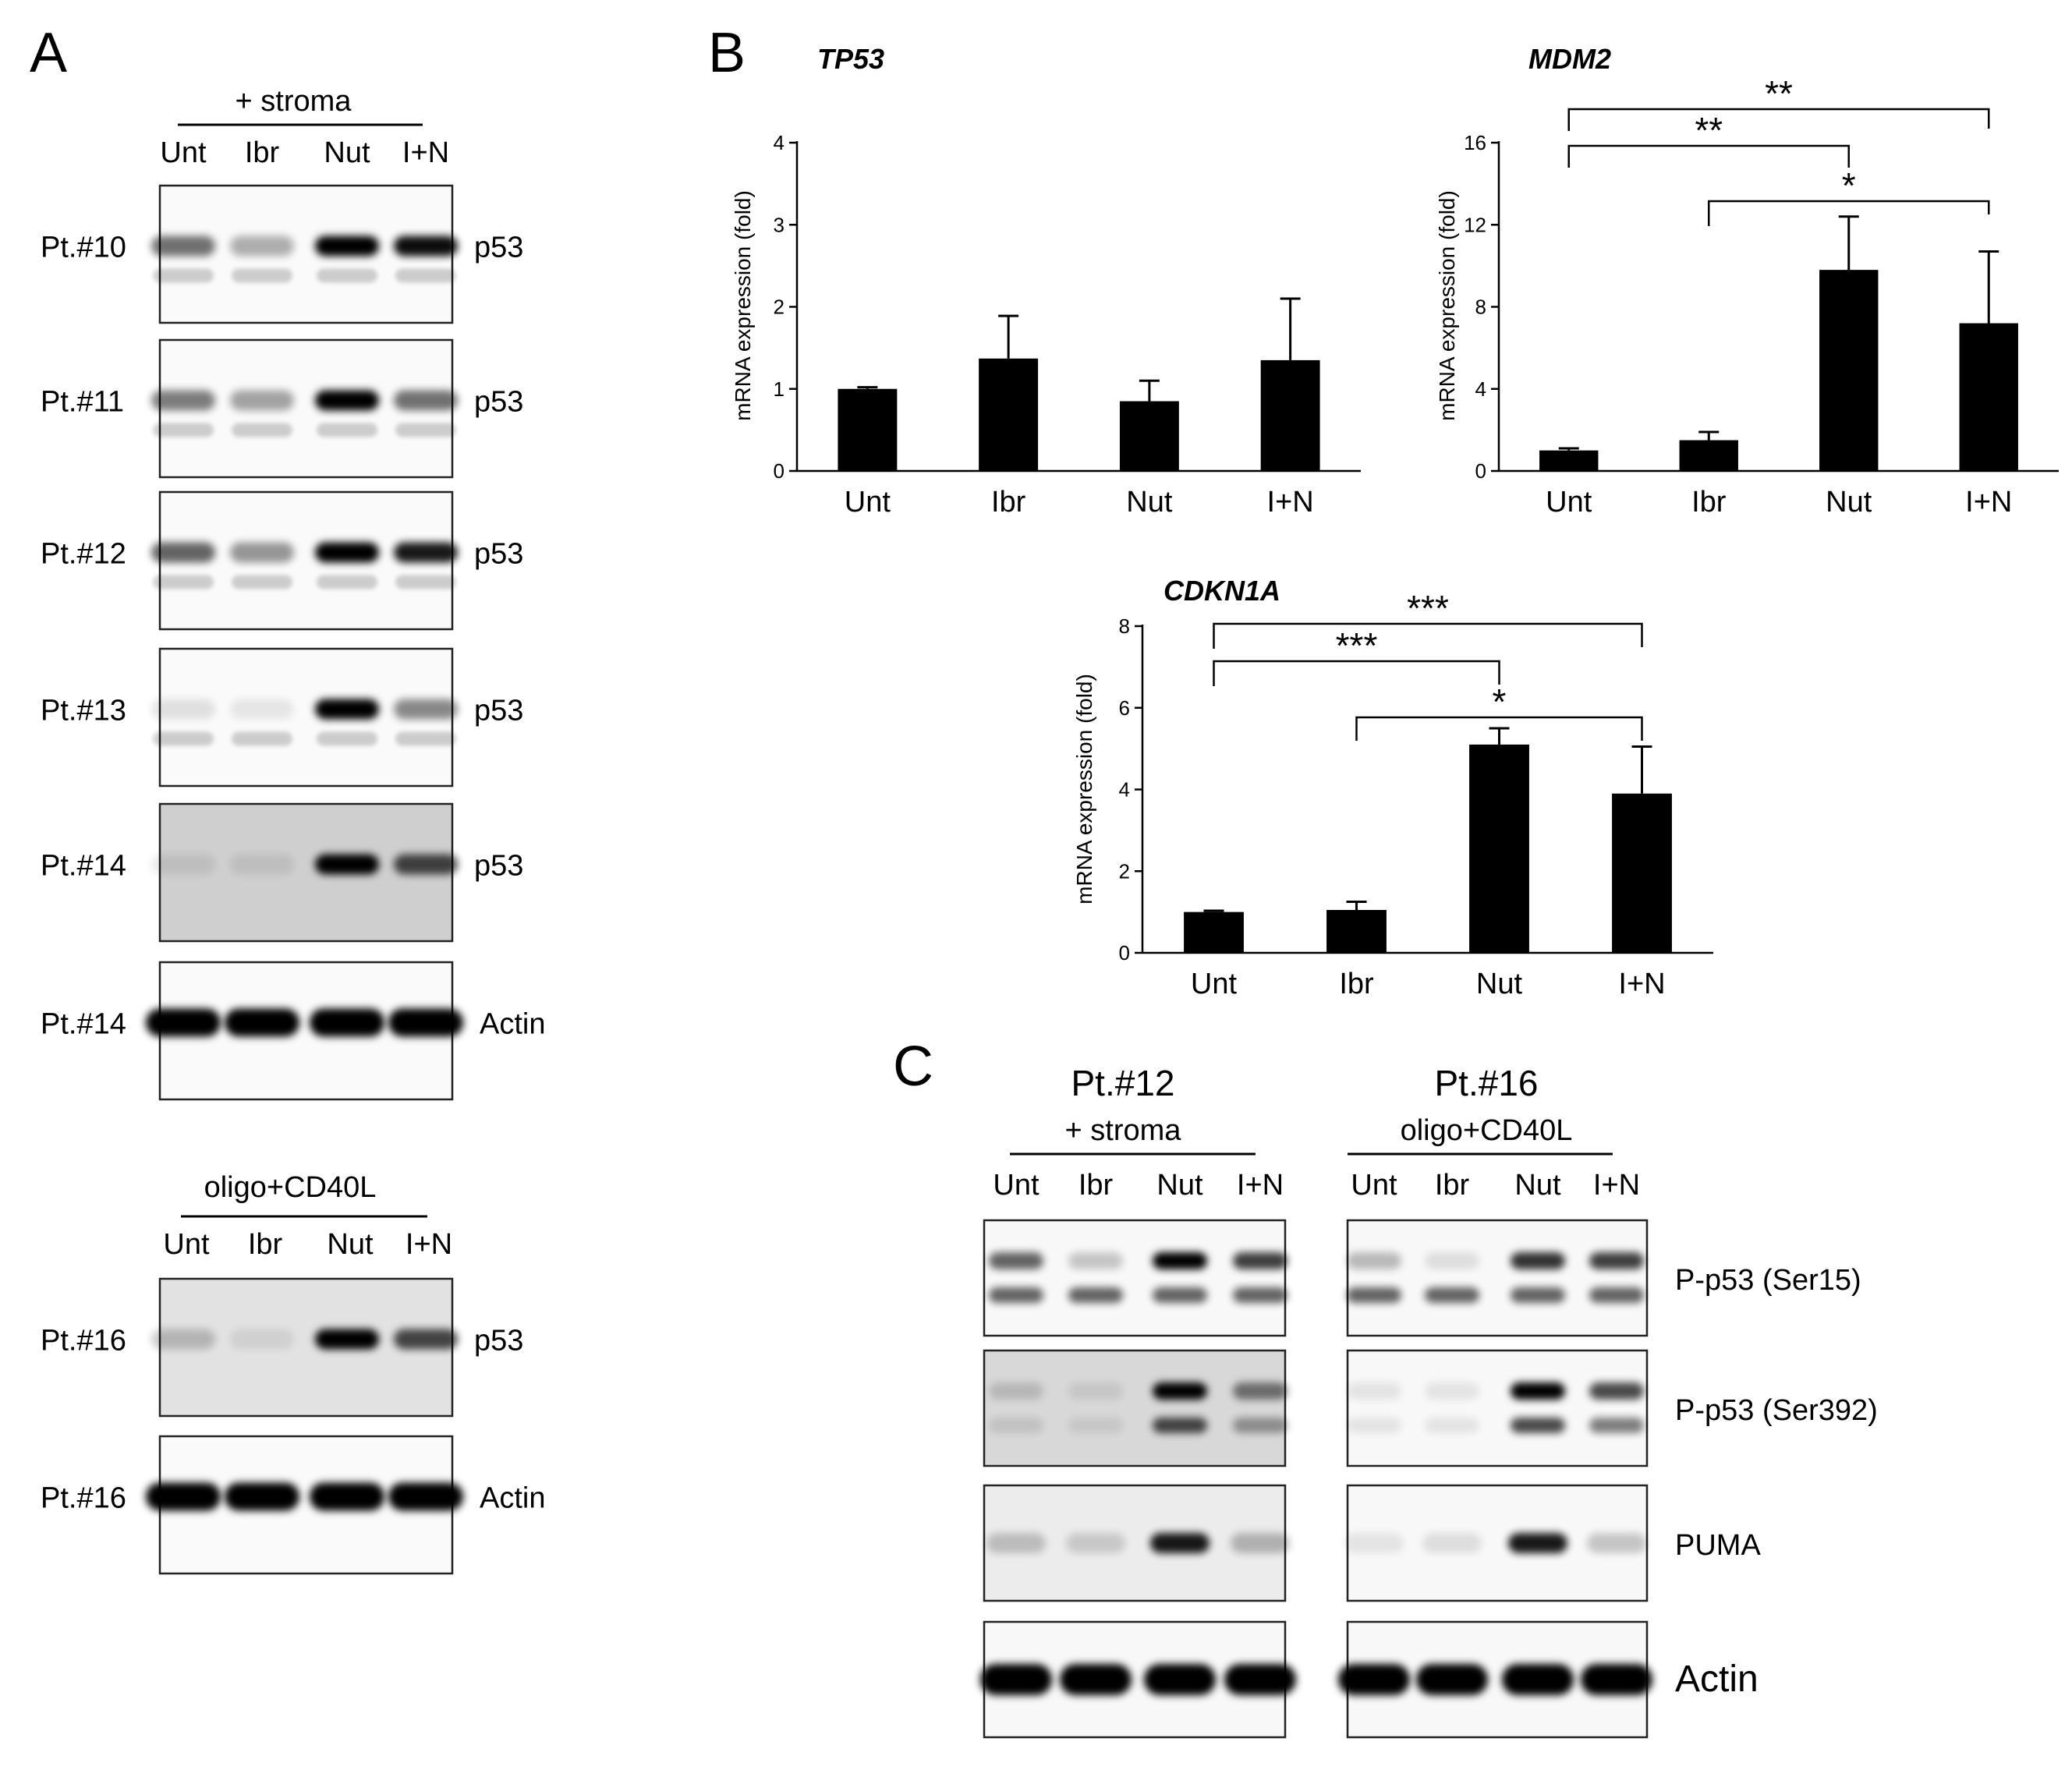  What do you see at coordinates (282, 408) in the screenshot?
I see `blot-row: Pt.#11 p53` at bounding box center [282, 408].